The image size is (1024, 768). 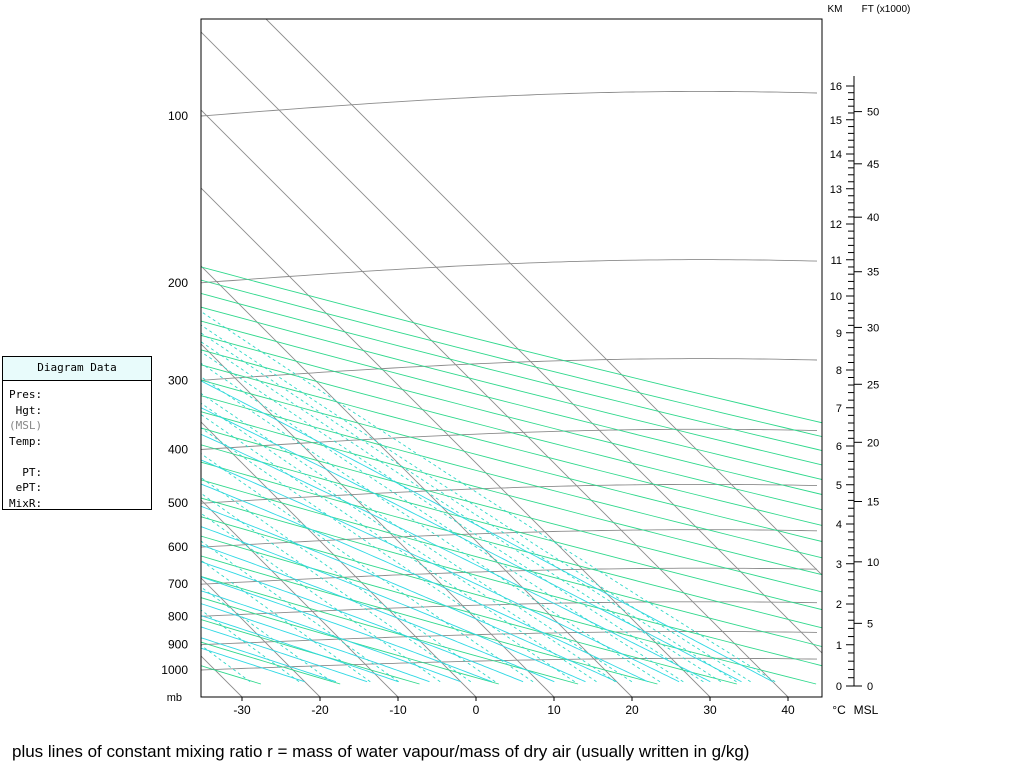 I want to click on ft-tick-label: 35, so click(x=873, y=273).